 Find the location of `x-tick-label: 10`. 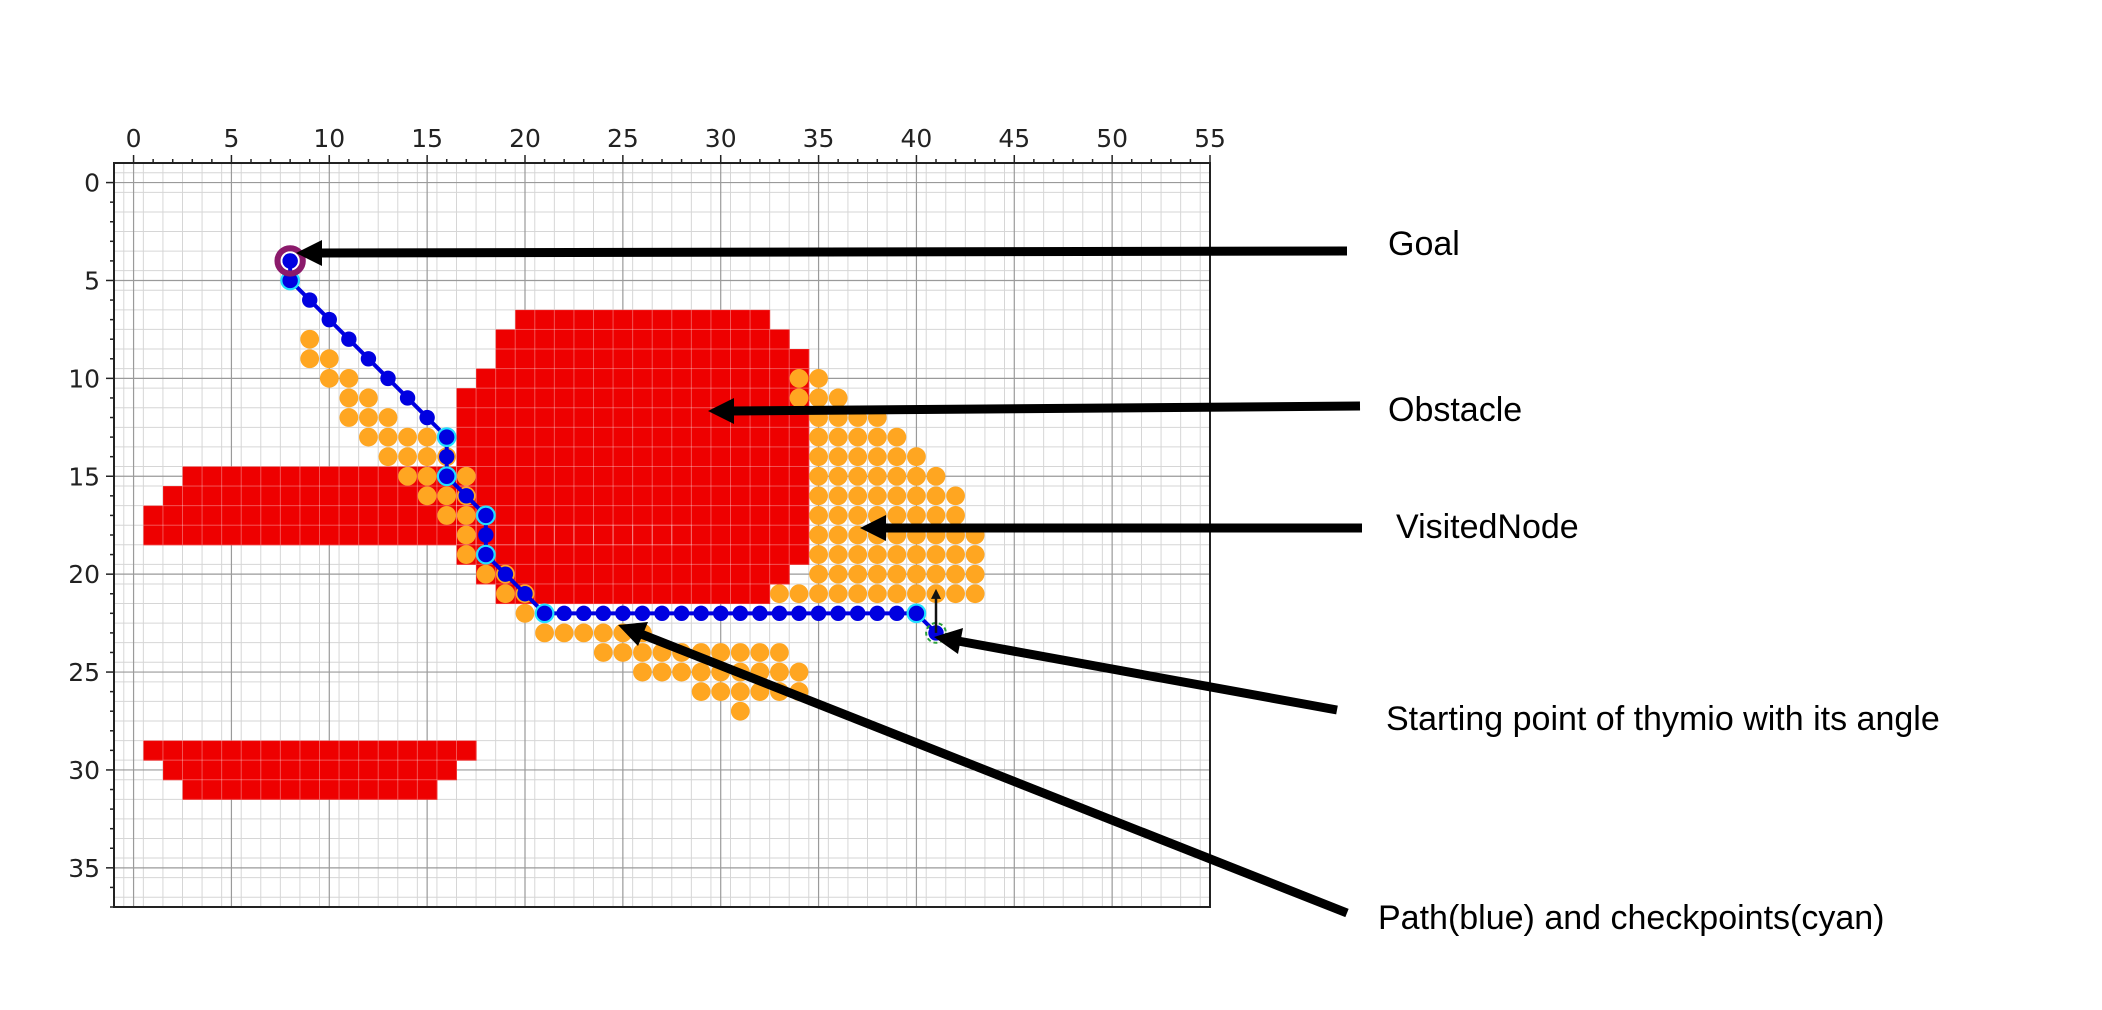

x-tick-label: 10 is located at coordinates (329, 138).